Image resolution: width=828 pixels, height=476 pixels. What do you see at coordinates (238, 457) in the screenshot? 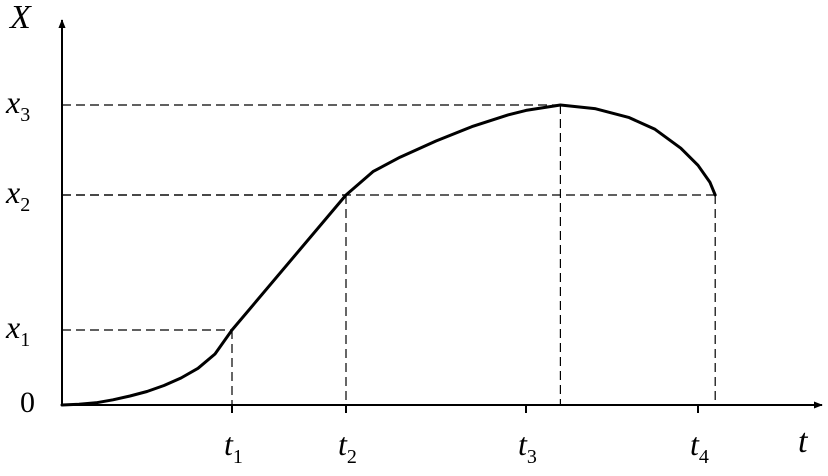
I see `x-tick-label-sub: 1` at bounding box center [238, 457].